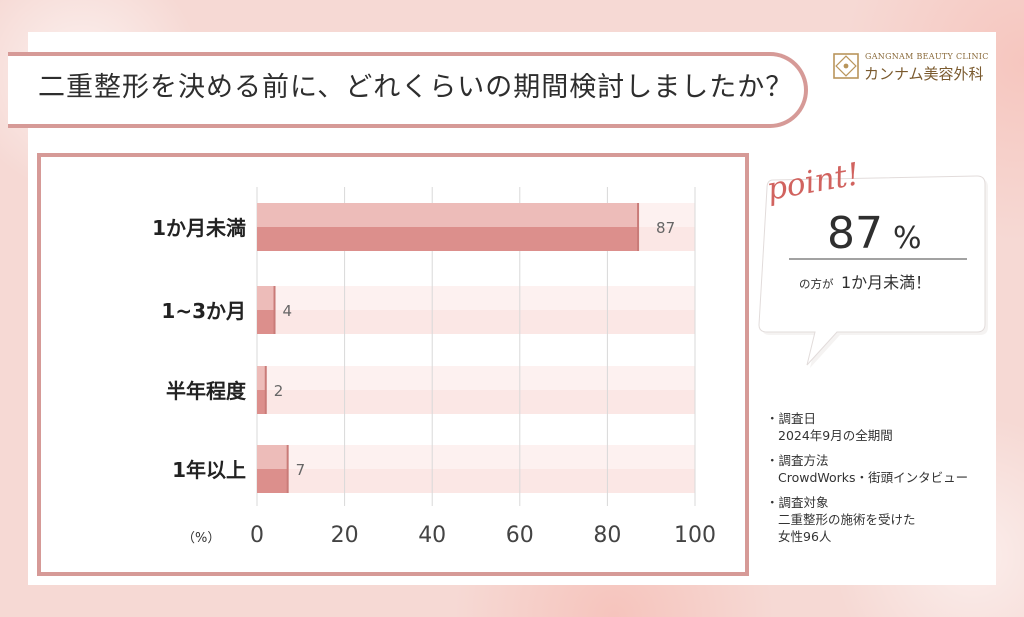 This screenshot has width=1024, height=617. Describe the element at coordinates (607, 535) in the screenshot. I see `x-tick-label: 80` at that location.